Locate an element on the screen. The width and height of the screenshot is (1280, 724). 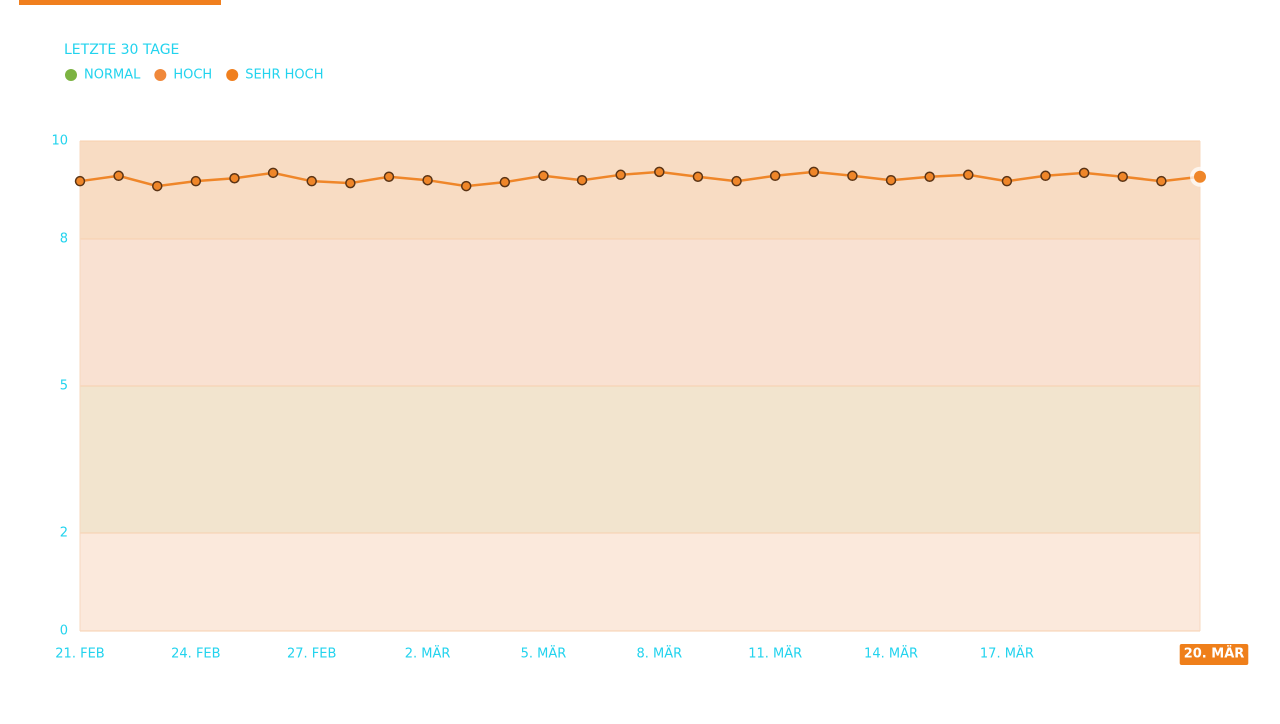
x-tick-label: 2. MÄR is located at coordinates (428, 654).